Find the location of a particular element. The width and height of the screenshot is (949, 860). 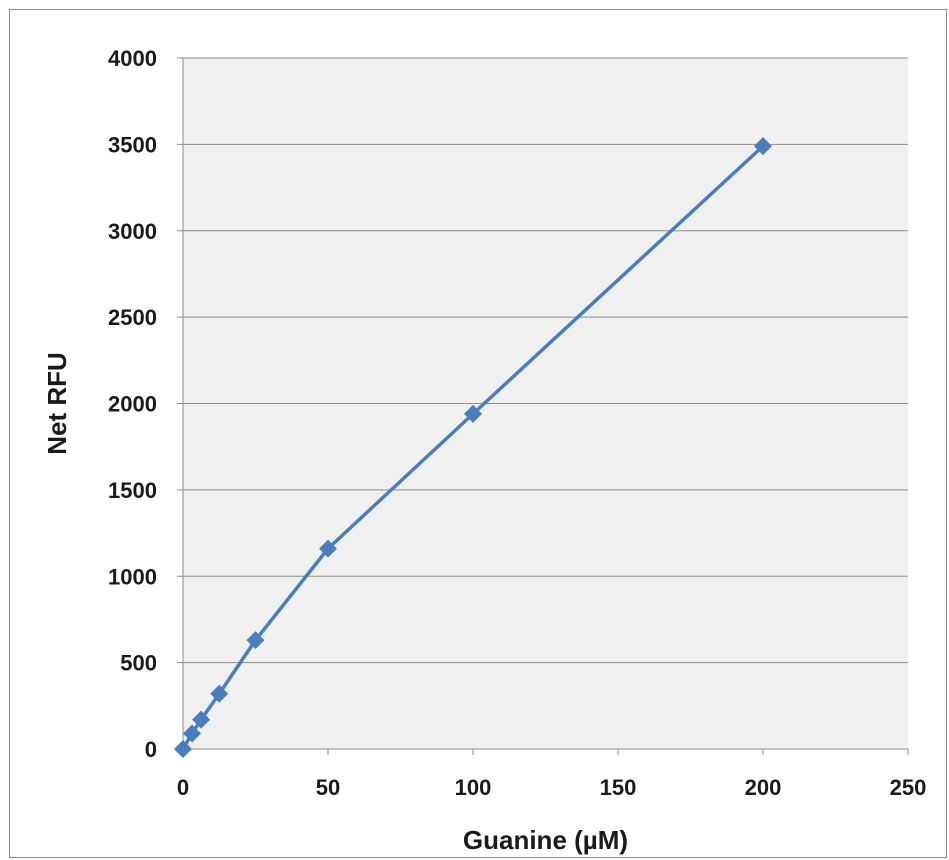

y-tick-label: 1000 is located at coordinates (132, 576).